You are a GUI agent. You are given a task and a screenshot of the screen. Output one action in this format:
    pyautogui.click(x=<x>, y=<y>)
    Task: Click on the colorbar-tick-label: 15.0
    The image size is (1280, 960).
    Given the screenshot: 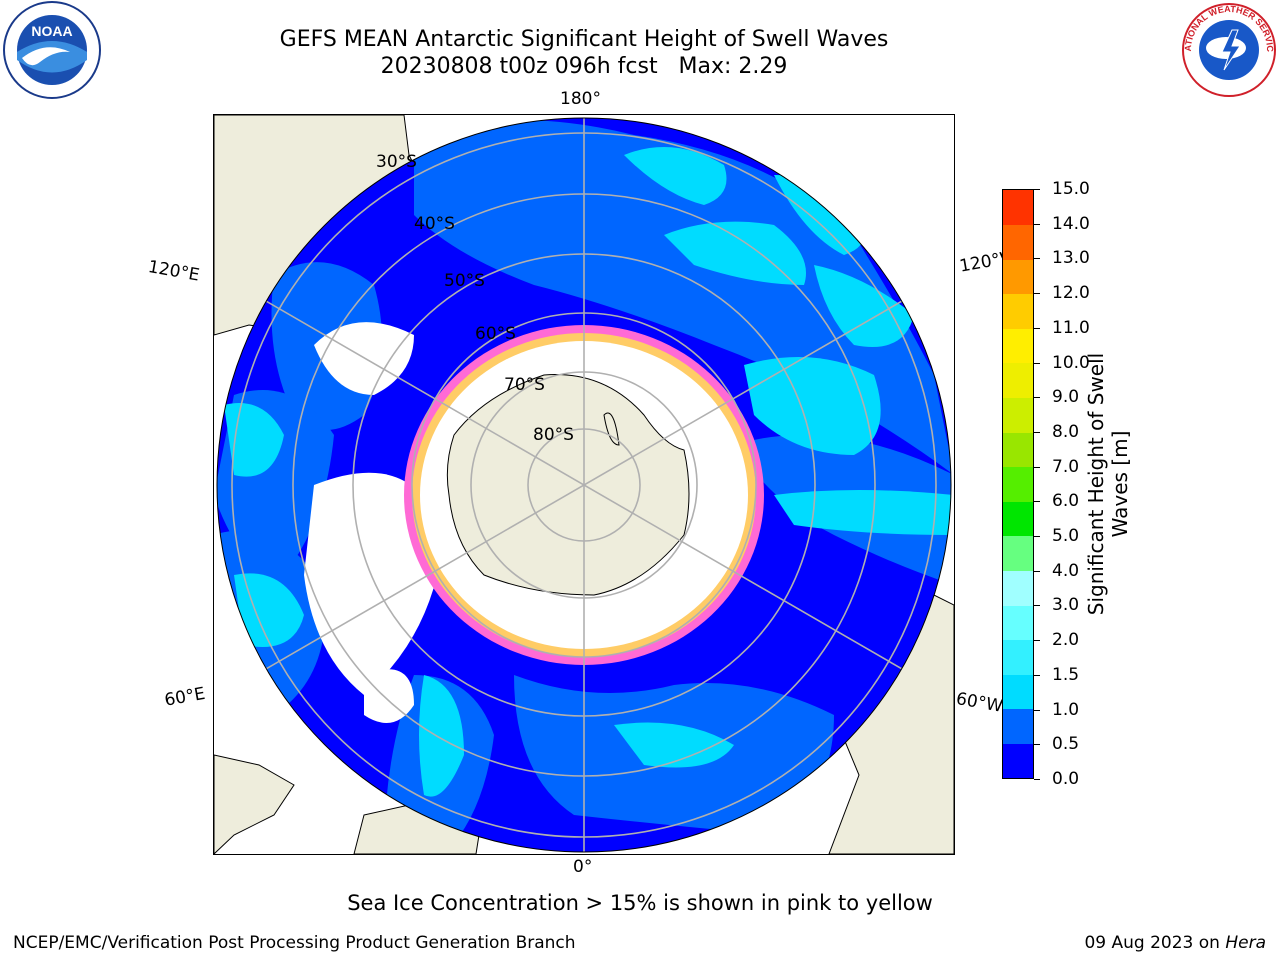 What is the action you would take?
    pyautogui.click(x=1071, y=189)
    